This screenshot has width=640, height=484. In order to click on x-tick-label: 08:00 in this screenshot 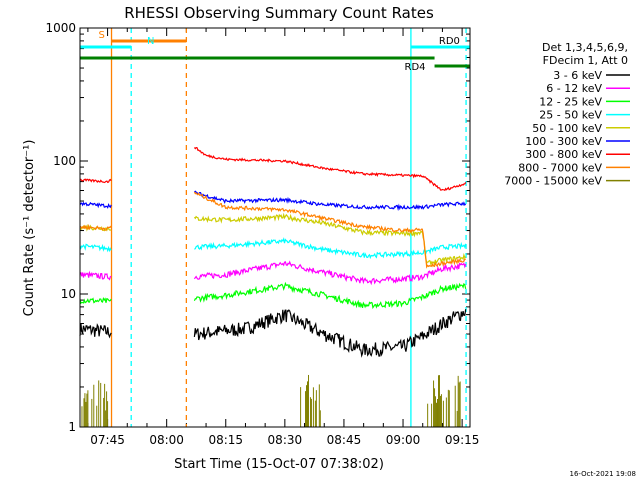, I will do `click(166, 440)`.